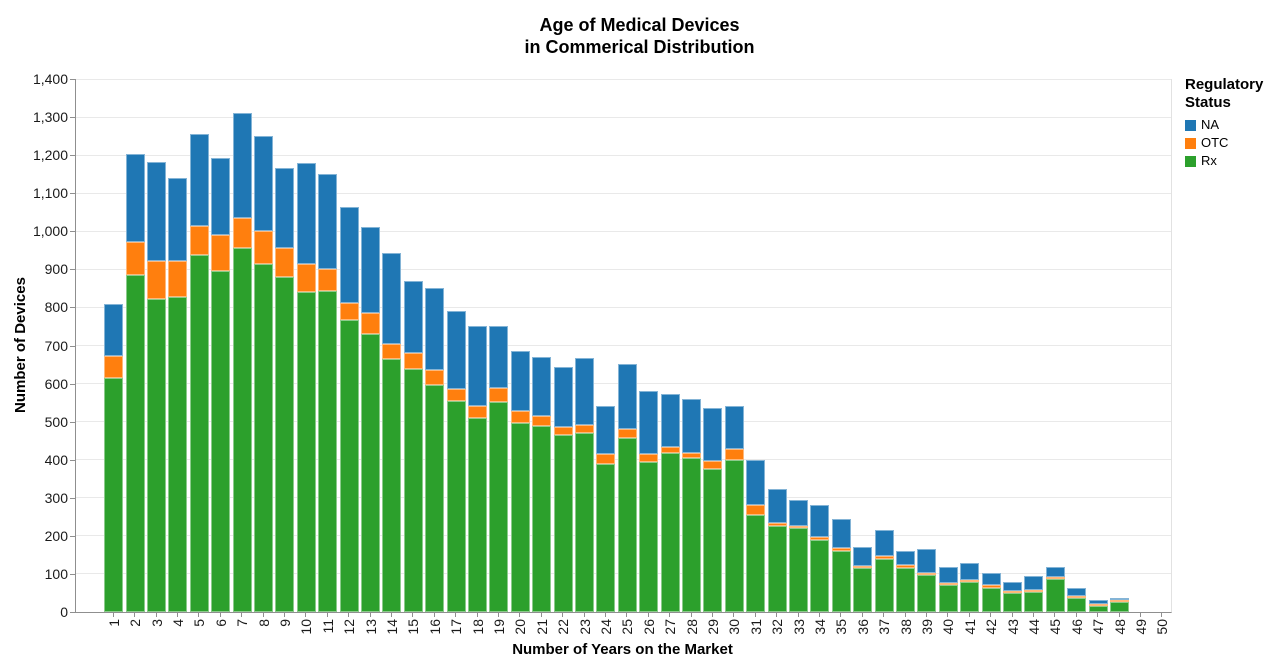 This screenshot has width=1279, height=670. Describe the element at coordinates (1162, 627) in the screenshot. I see `x-tick-label-50: 50` at that location.